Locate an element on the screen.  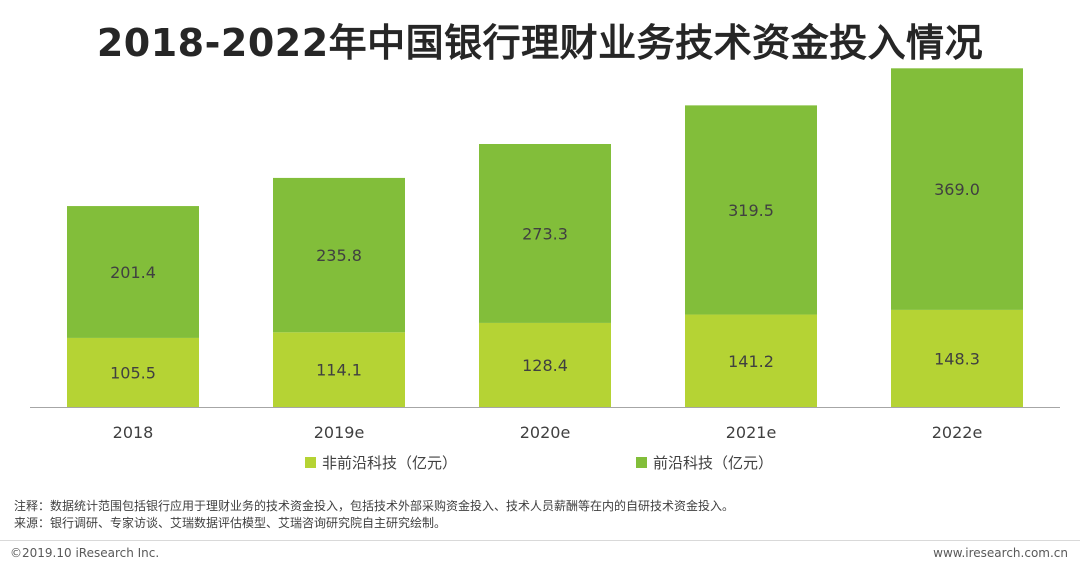
legend: 非前沿科技（亿元） 前沿科技（亿元） is located at coordinates (540, 464).